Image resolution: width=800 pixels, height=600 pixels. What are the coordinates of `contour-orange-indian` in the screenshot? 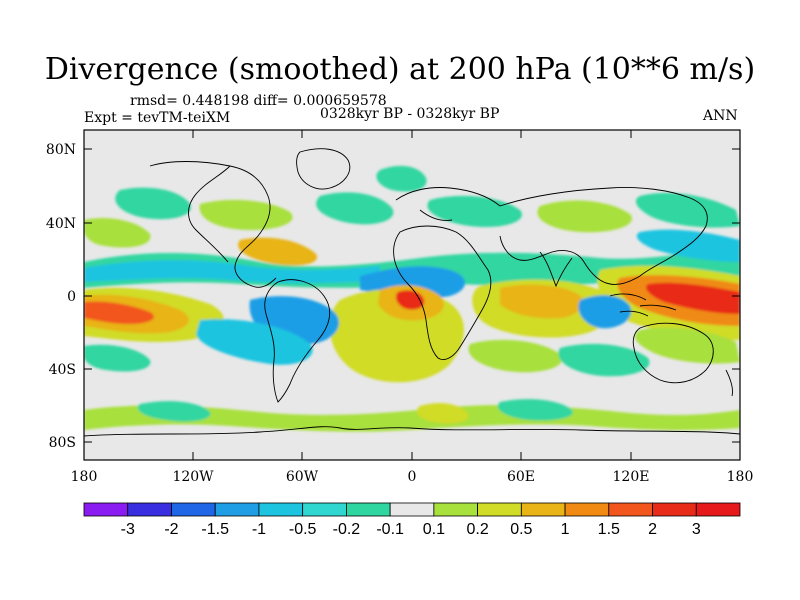 It's located at (542, 301).